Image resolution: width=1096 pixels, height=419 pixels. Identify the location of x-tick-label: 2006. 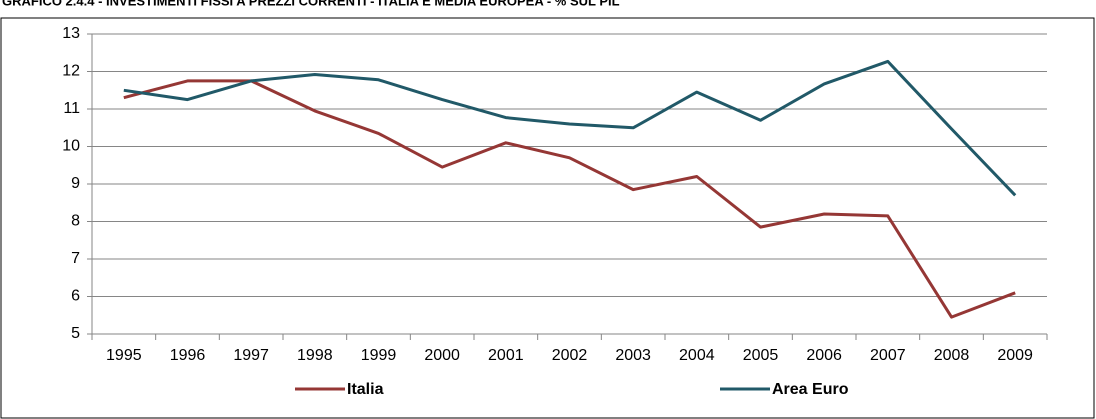
(824, 355).